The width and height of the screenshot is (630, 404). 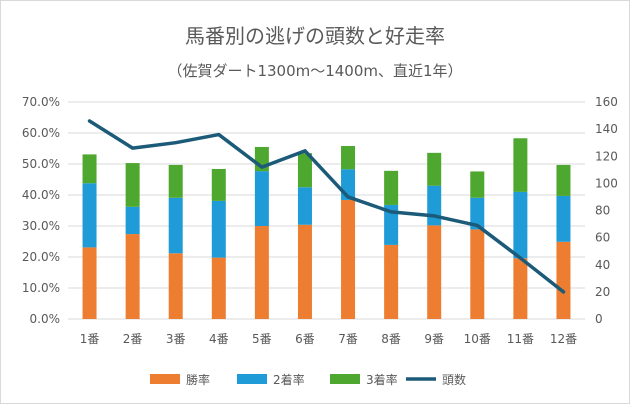 What do you see at coordinates (41, 226) in the screenshot?
I see `left-axis-tick-label: 30.0%` at bounding box center [41, 226].